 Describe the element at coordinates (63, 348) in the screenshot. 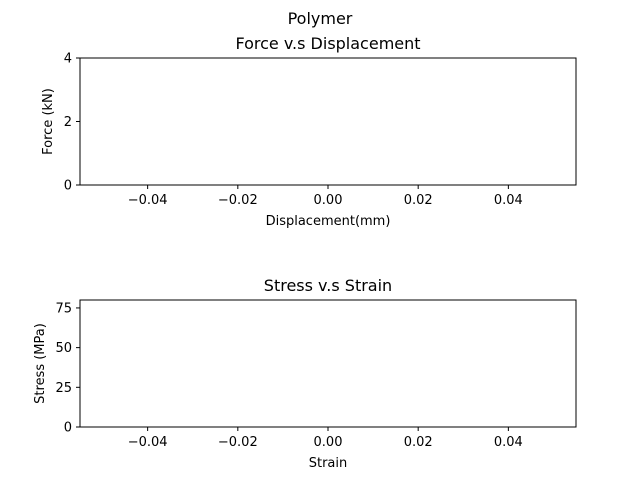

I see `y-tick-label: 50` at that location.